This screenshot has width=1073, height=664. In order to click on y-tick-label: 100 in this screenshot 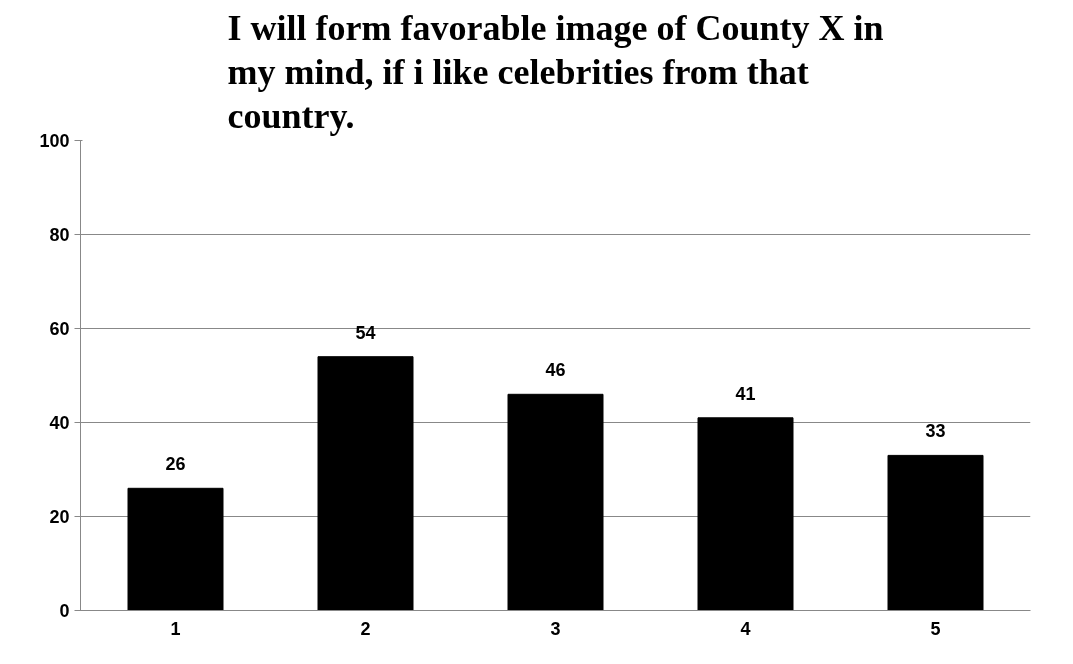, I will do `click(54, 141)`.